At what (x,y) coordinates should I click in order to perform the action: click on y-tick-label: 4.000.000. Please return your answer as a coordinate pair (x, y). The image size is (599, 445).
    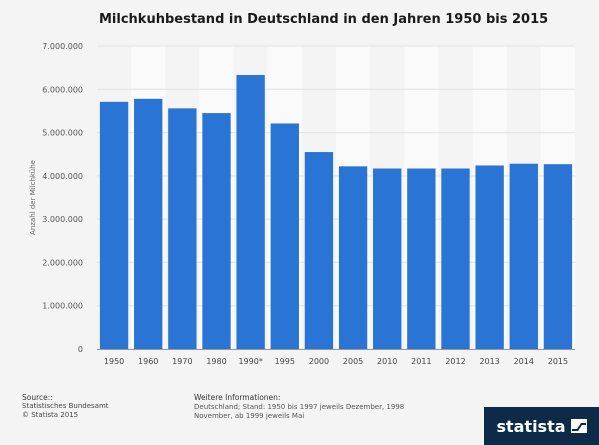
    Looking at the image, I should click on (62, 176).